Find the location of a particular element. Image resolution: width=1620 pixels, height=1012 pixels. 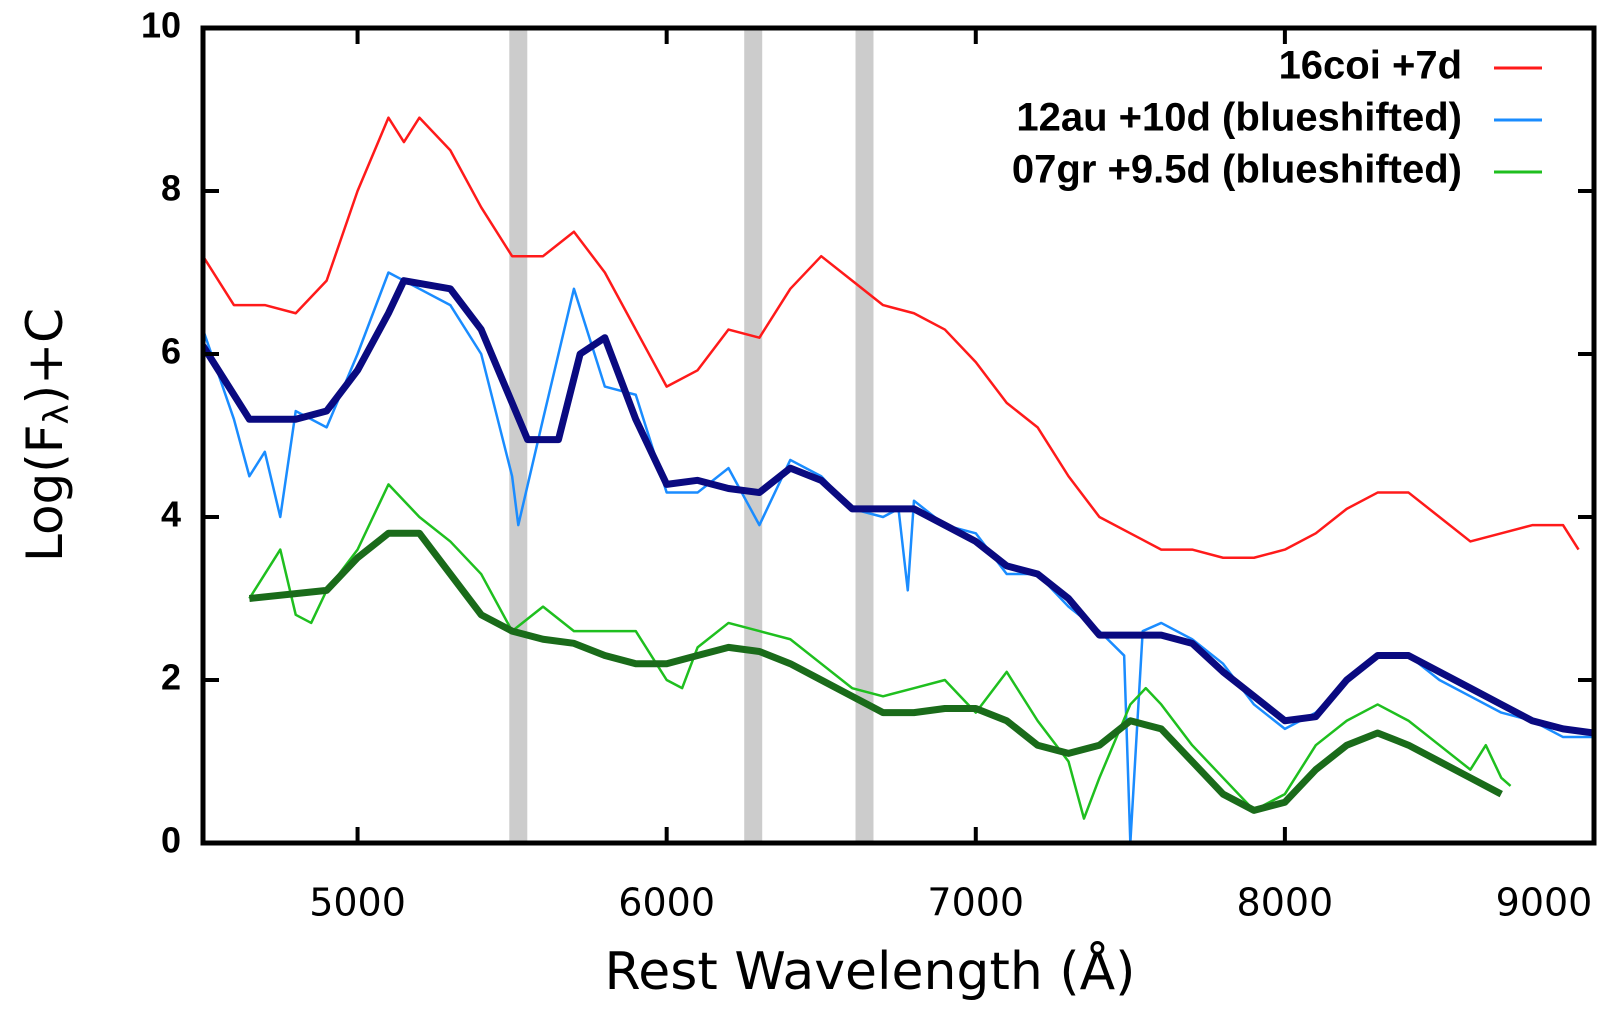

y-label-part: Log(F is located at coordinates (45, 493).